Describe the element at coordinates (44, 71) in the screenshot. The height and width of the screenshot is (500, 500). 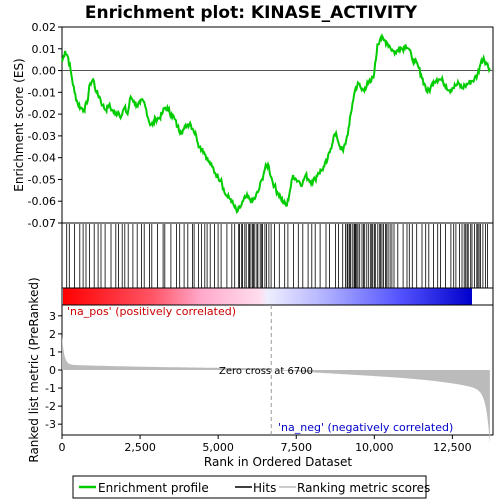
I see `es-ytick-label: 0.00` at that location.